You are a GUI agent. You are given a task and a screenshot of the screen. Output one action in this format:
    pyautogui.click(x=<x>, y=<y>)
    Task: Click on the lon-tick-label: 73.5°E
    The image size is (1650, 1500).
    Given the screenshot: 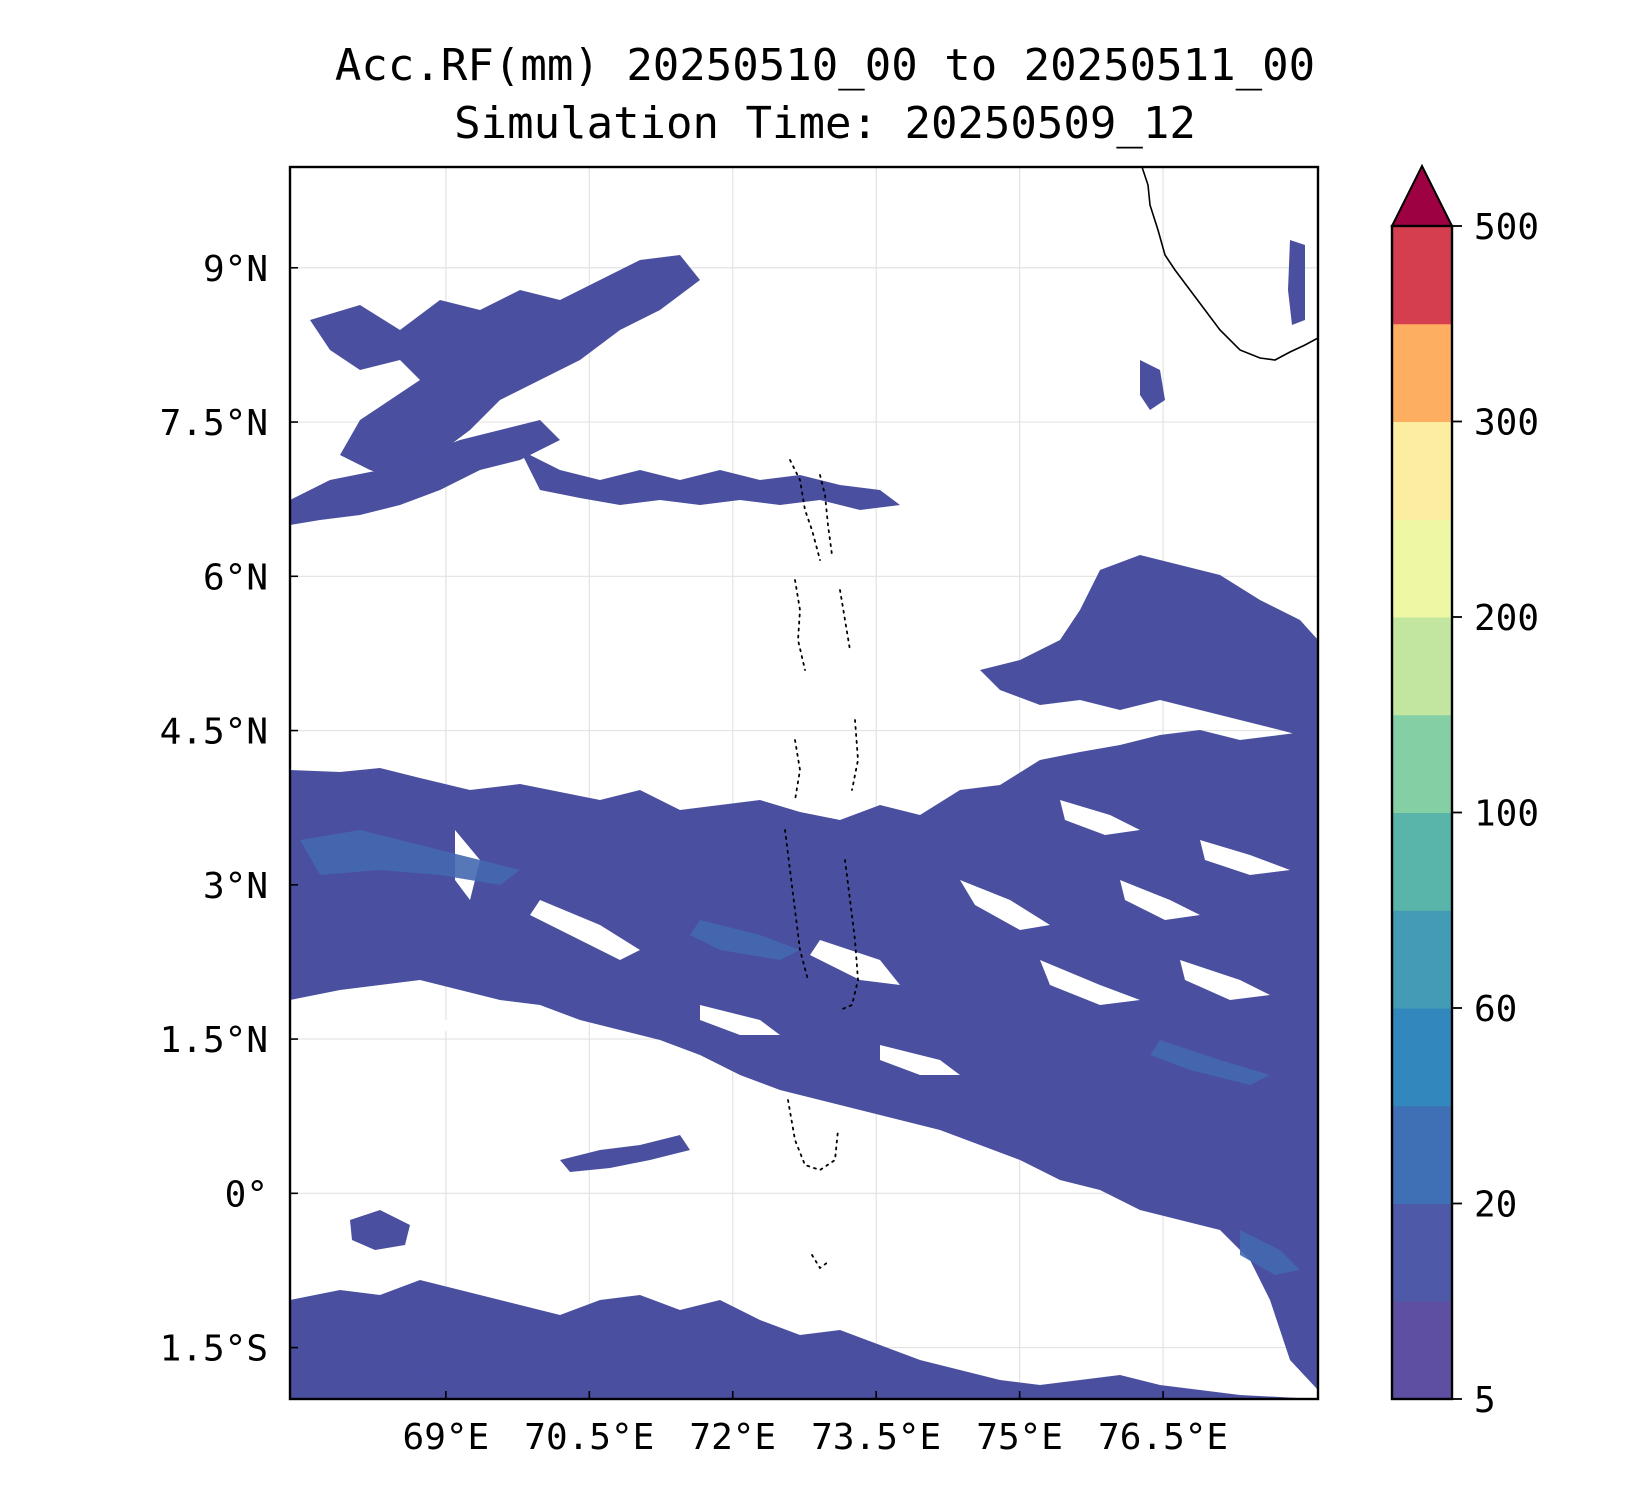 What is the action you would take?
    pyautogui.click(x=876, y=1437)
    